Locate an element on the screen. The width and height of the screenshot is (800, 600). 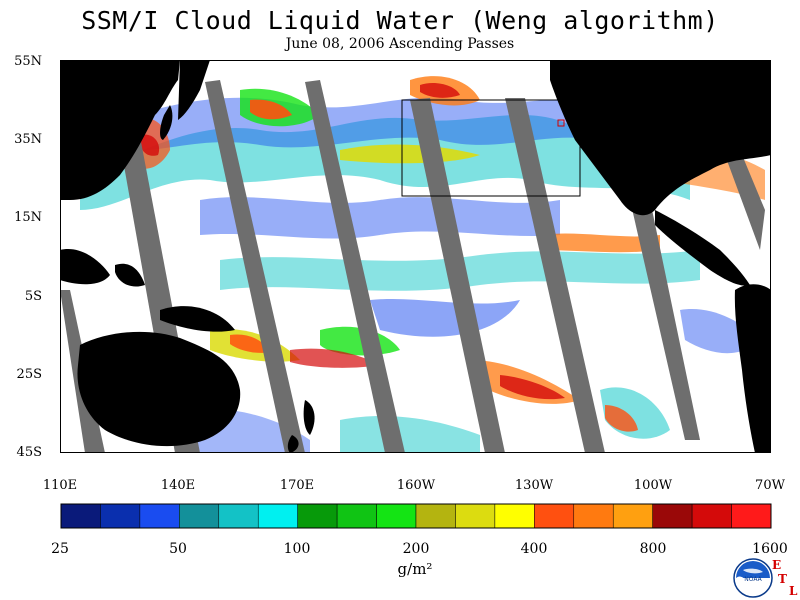
new-guinea-landmass is located at coordinates (197, 319).